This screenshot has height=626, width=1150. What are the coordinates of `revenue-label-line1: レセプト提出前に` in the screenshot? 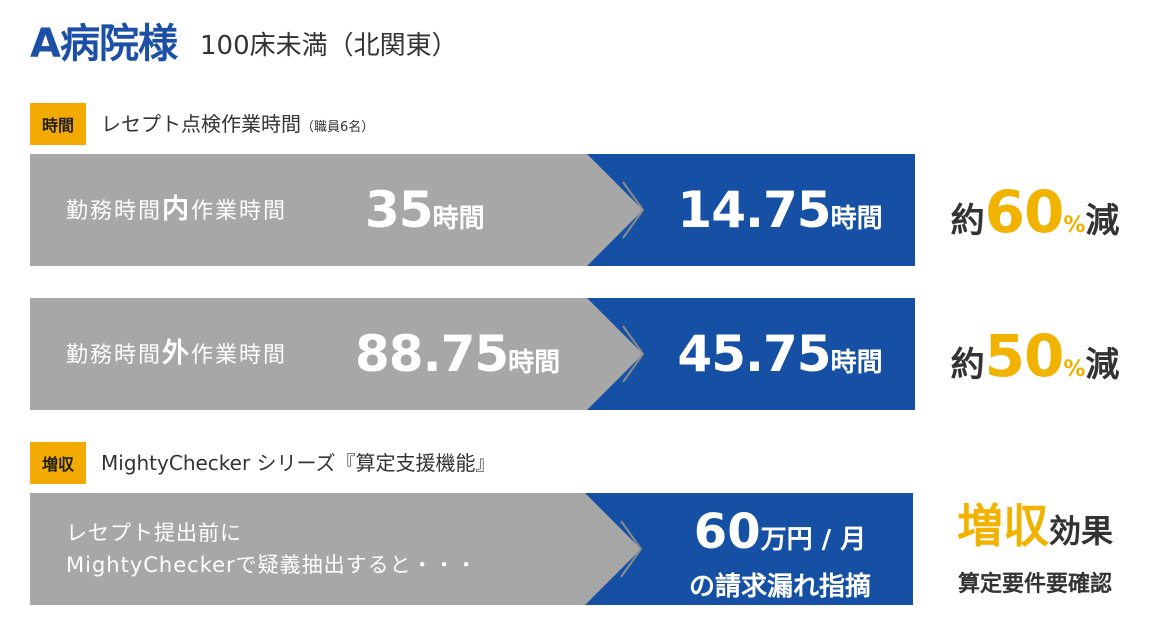 It's located at (154, 533).